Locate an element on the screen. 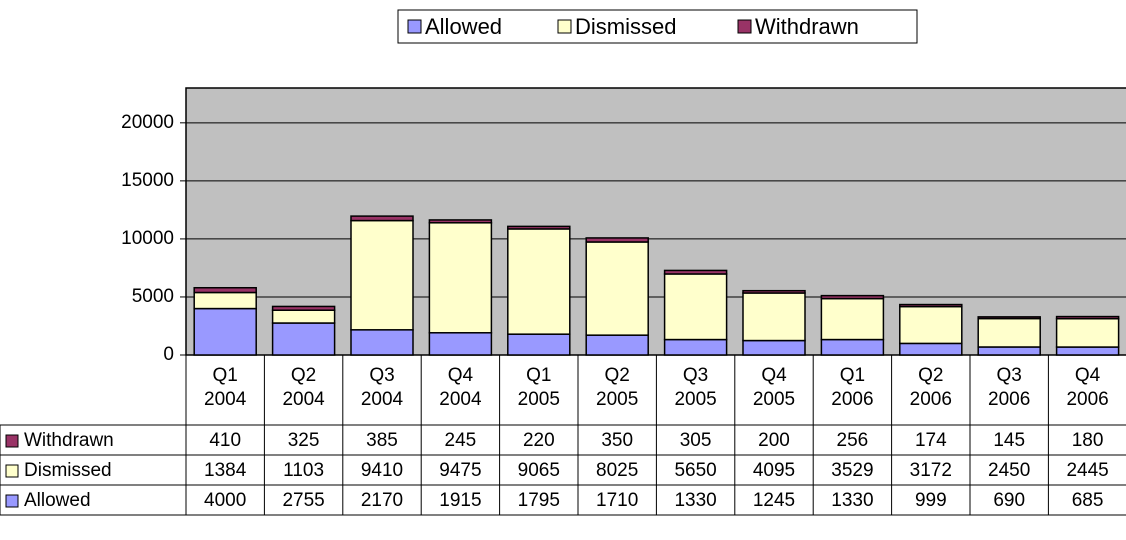  row-label: Dismissed is located at coordinates (68, 470).